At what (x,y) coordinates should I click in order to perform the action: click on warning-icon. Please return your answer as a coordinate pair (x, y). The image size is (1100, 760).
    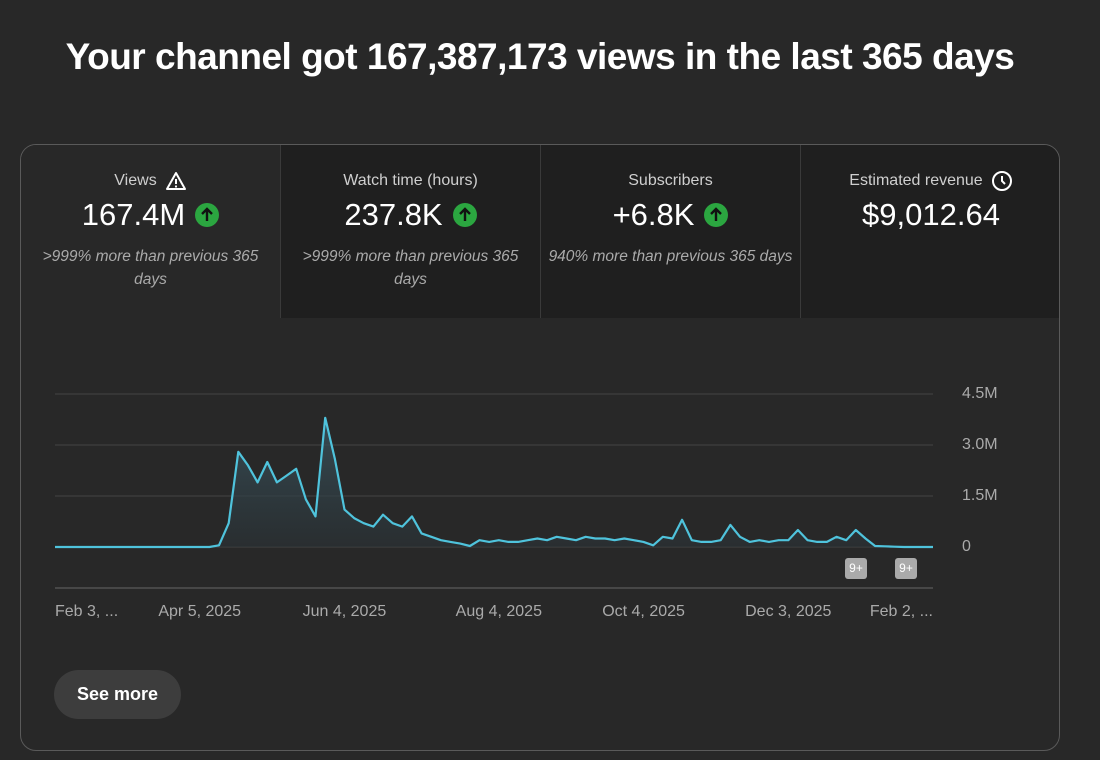
    Looking at the image, I should click on (175, 181).